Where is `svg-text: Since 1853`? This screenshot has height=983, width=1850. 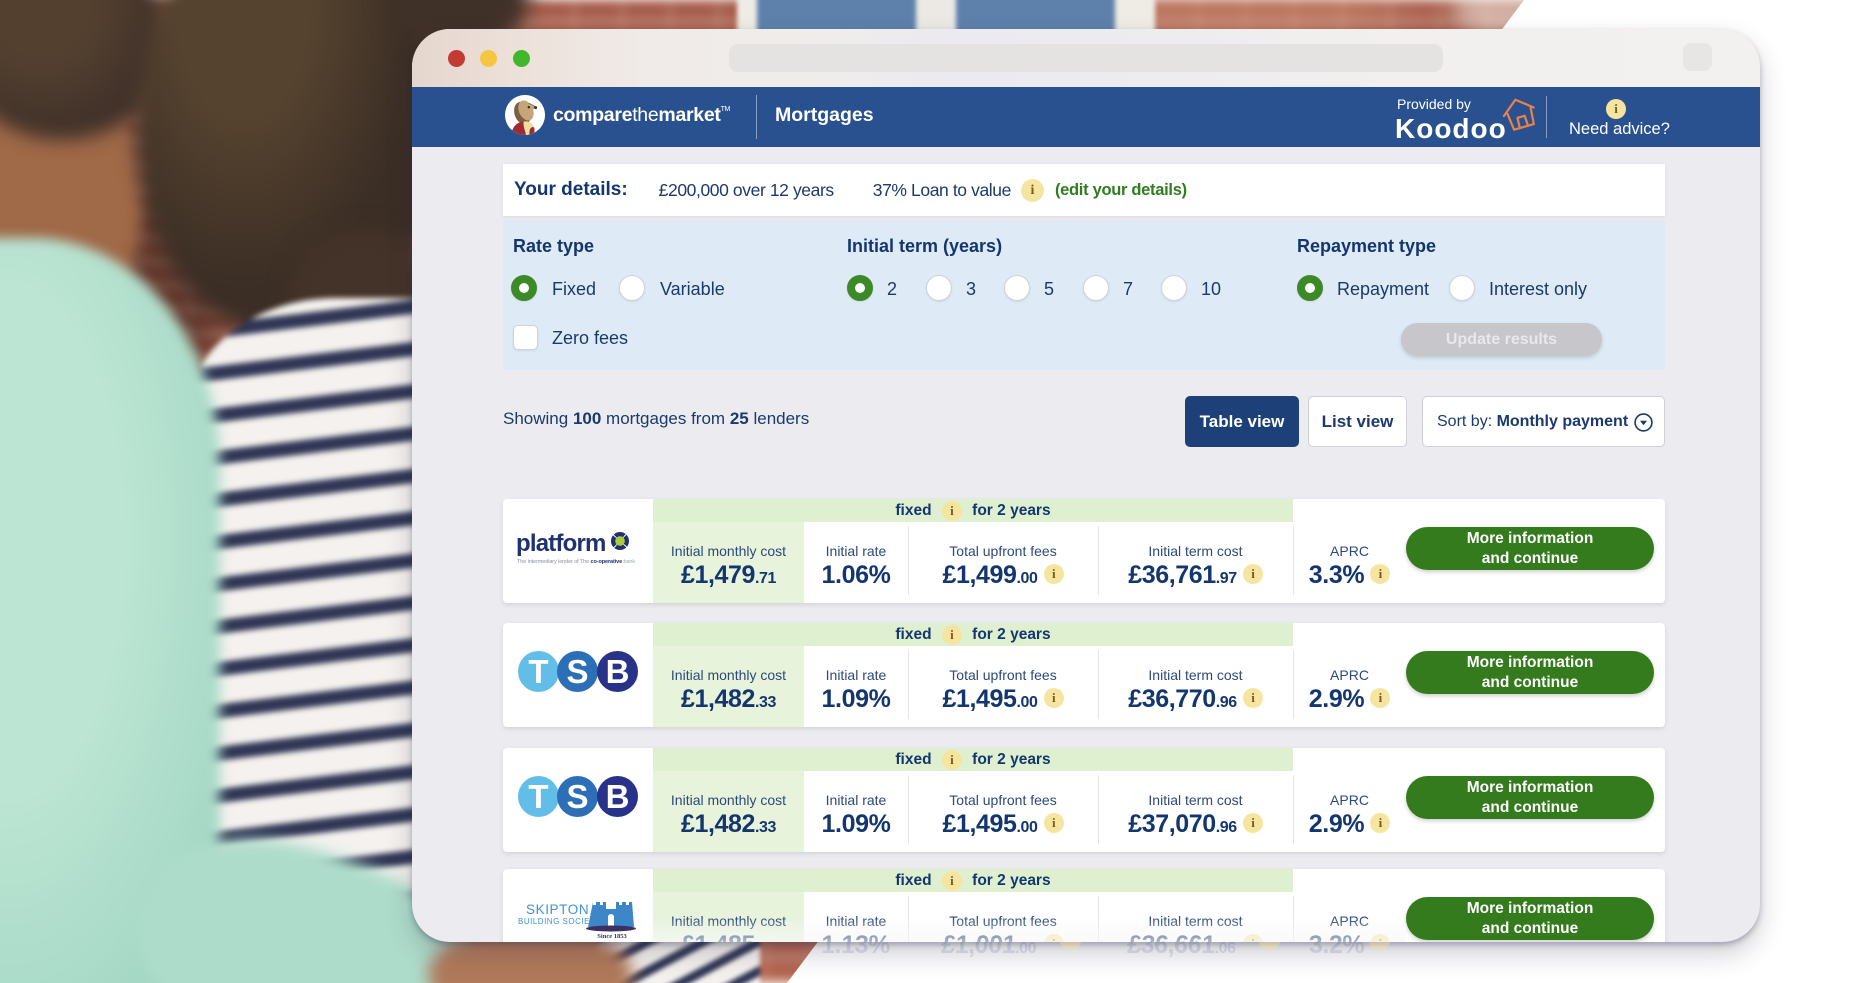 svg-text: Since 1853 is located at coordinates (612, 936).